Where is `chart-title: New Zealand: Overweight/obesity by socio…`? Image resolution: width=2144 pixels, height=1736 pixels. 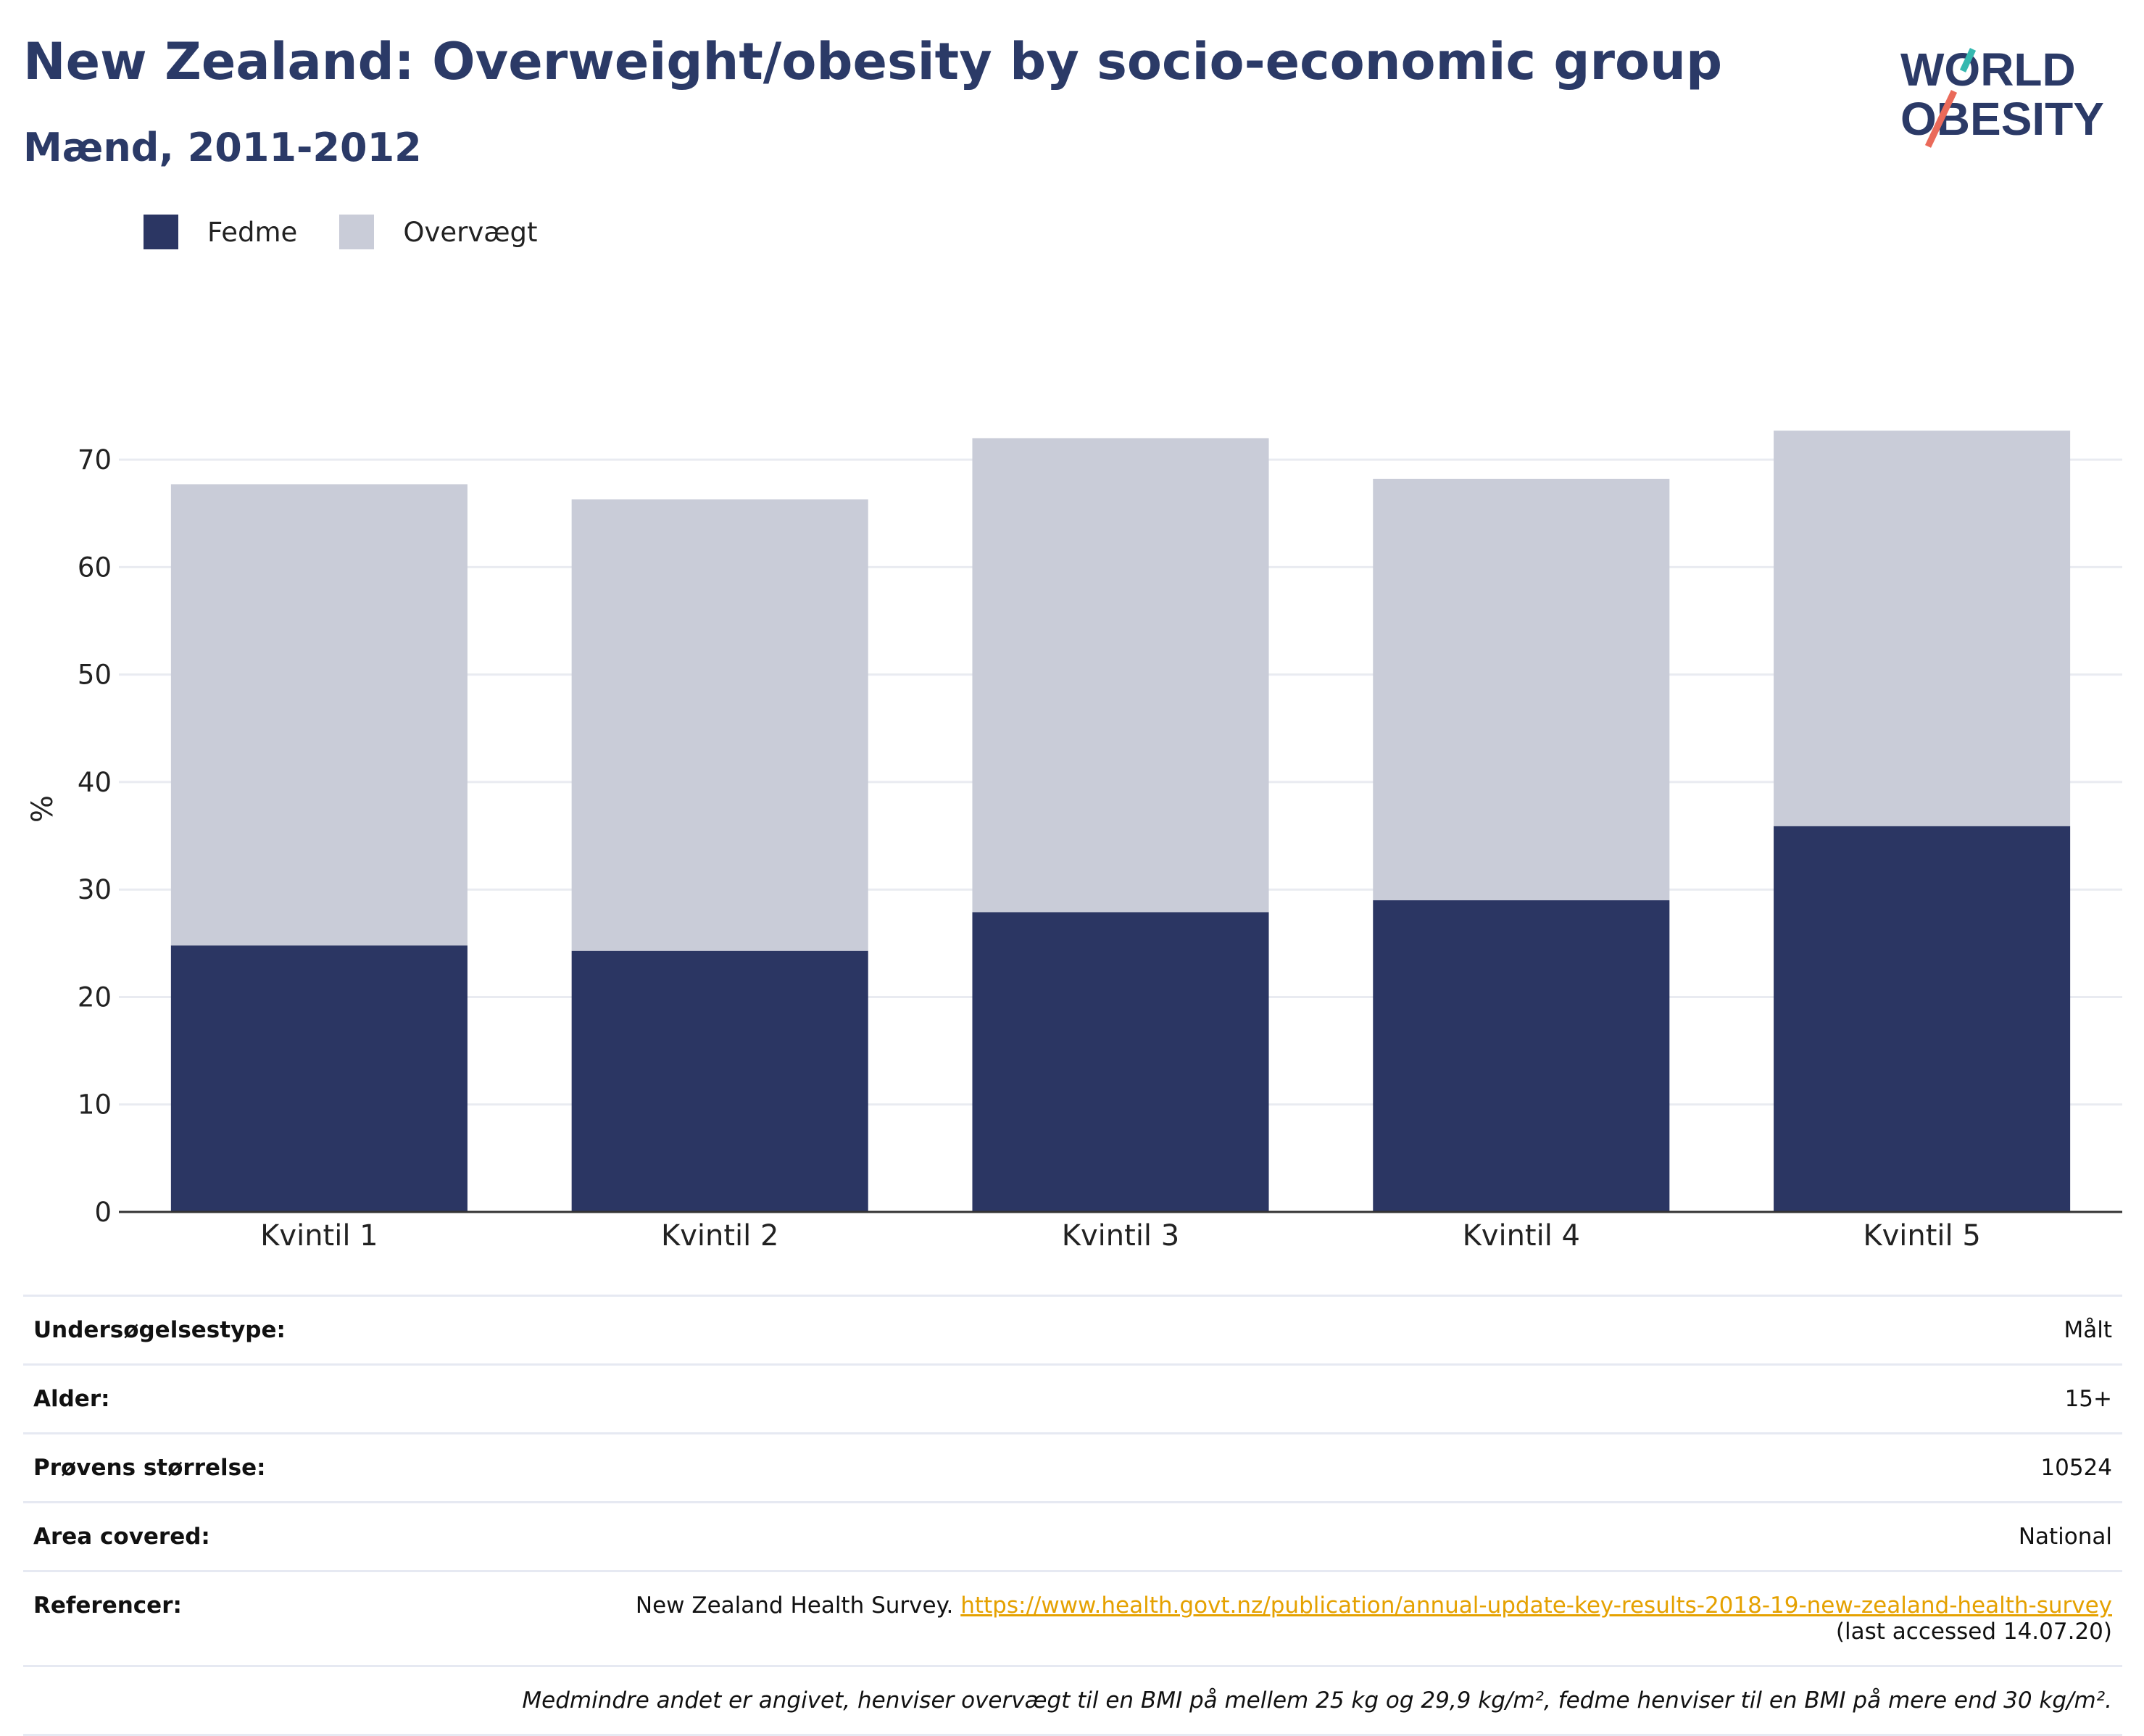 chart-title: New Zealand: Overweight/obesity by socio… is located at coordinates (873, 61).